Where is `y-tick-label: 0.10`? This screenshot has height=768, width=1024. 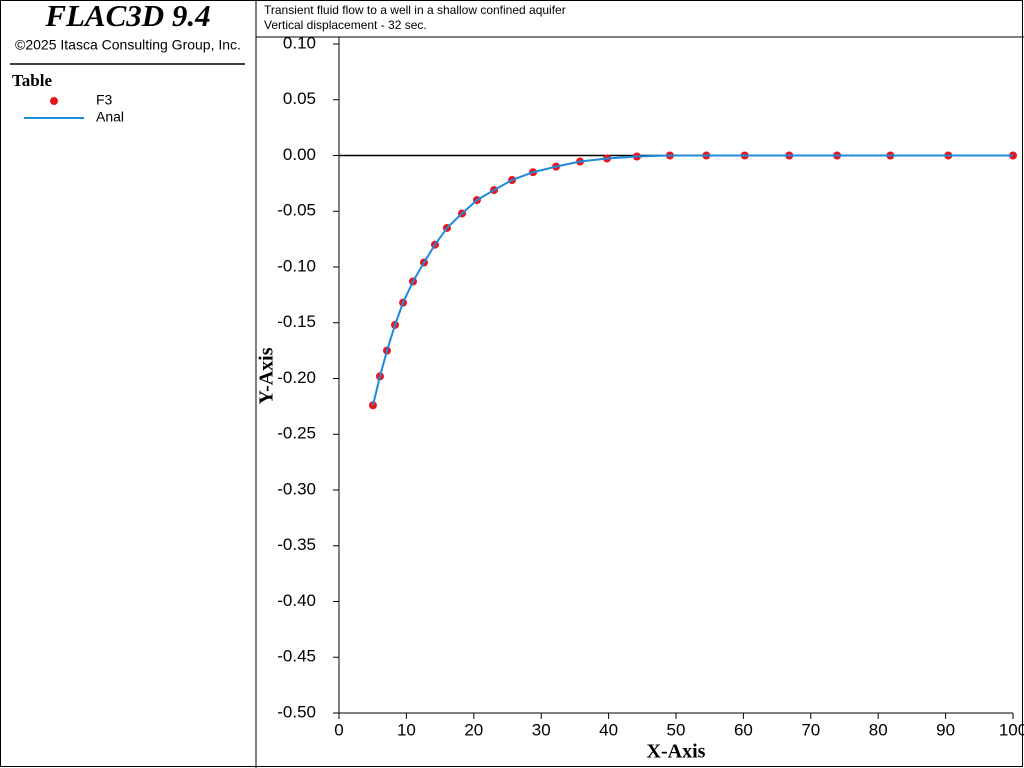
y-tick-label: 0.10 is located at coordinates (299, 42).